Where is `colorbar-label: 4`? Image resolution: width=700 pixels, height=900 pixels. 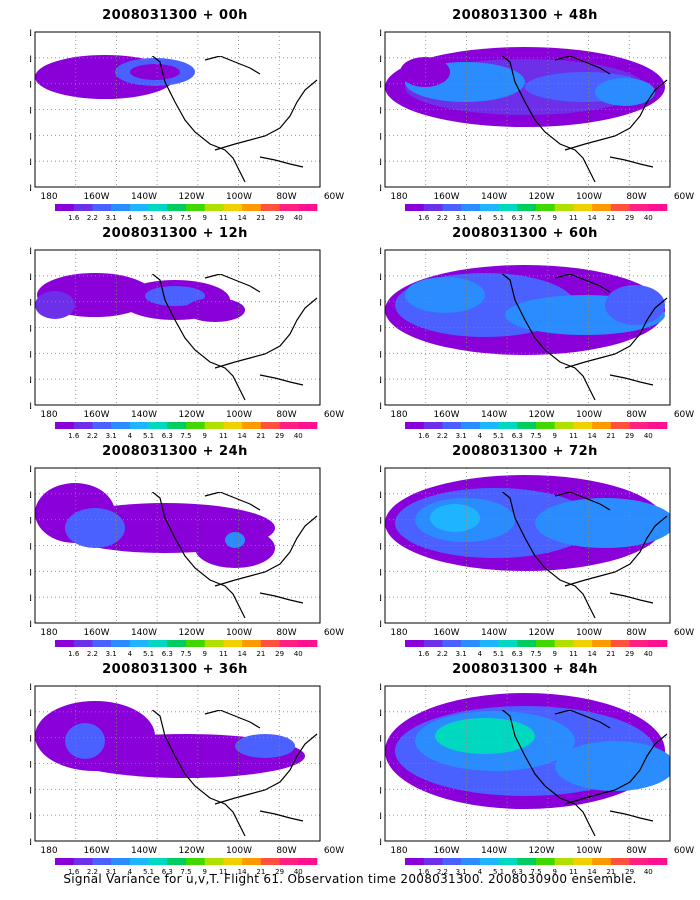 colorbar-label: 4 is located at coordinates (480, 872).